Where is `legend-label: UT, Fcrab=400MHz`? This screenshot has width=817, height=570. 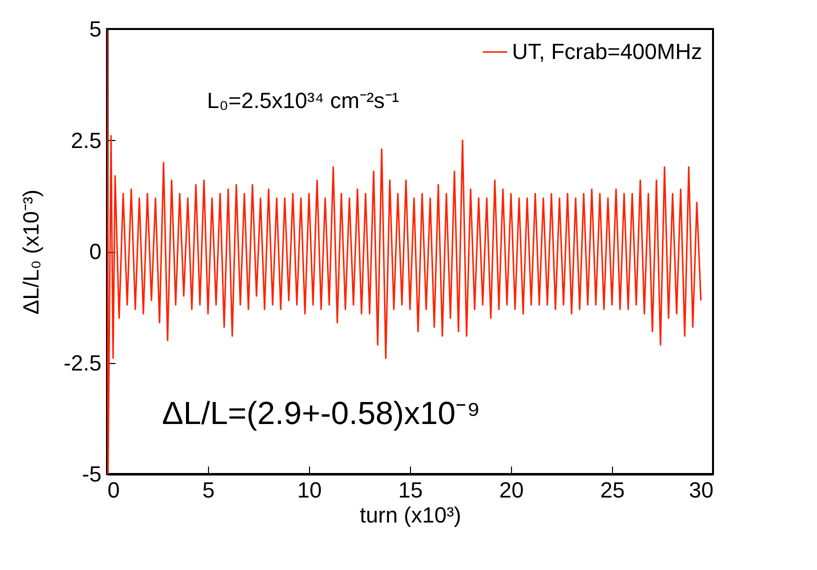 legend-label: UT, Fcrab=400MHz is located at coordinates (607, 51).